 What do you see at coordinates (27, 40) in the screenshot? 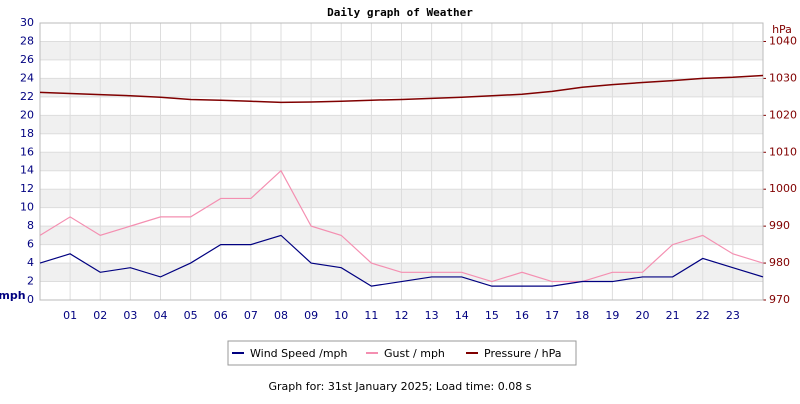
I see `y-tick-label: 28` at bounding box center [27, 40].